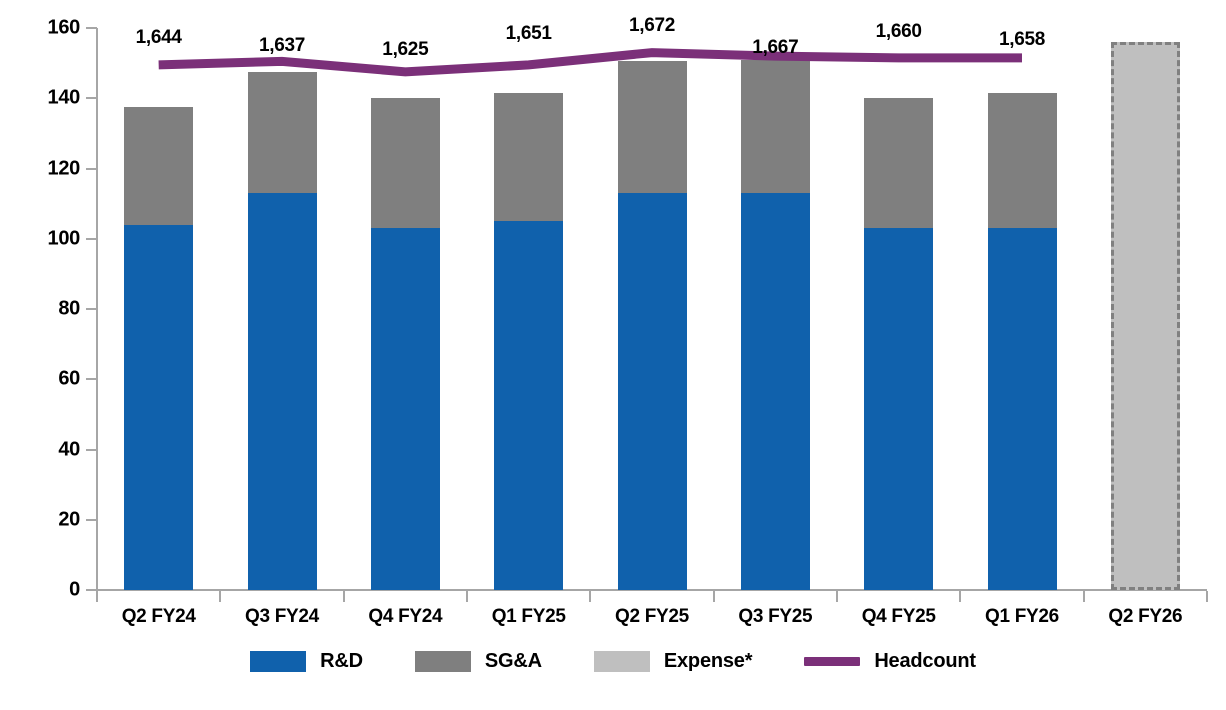 The width and height of the screenshot is (1226, 710). I want to click on y-axis-tick-label: 160, so click(64, 27).